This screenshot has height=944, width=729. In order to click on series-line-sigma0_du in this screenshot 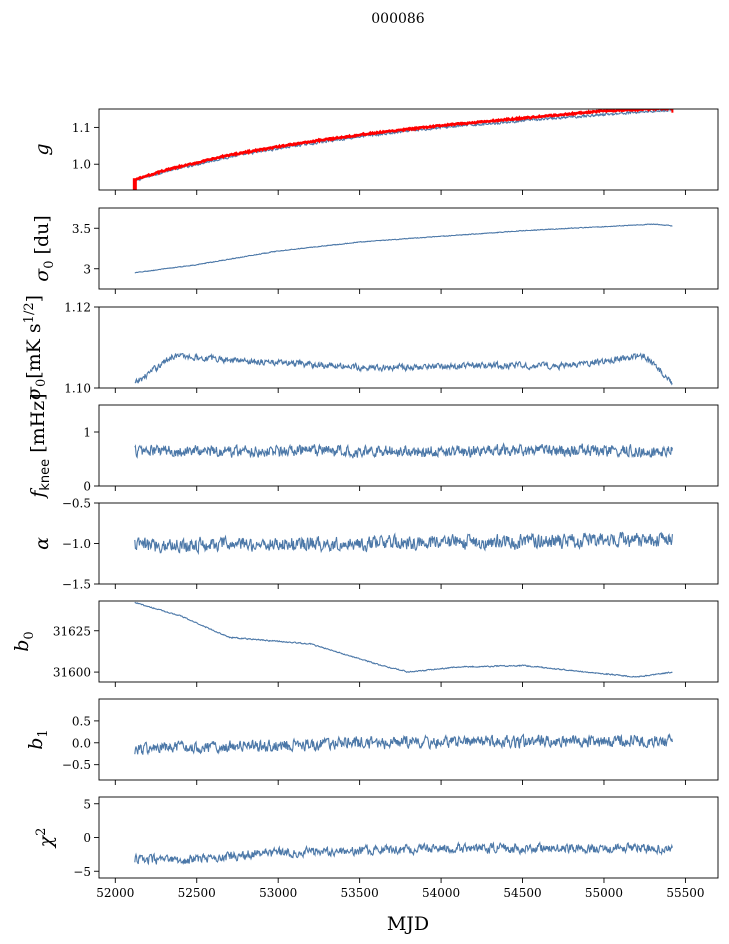, I will do `click(403, 248)`.